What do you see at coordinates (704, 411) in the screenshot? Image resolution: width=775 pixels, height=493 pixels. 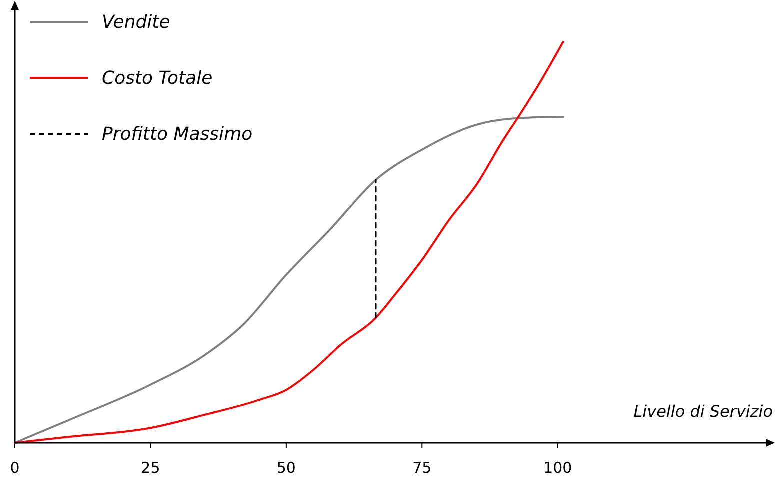 I see `x-axis-title: Livello di Servizio` at bounding box center [704, 411].